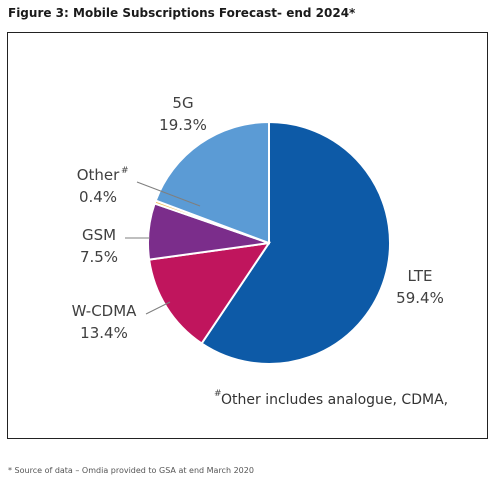  Describe the element at coordinates (158, 308) in the screenshot. I see `leader-line-w-cdma` at that location.